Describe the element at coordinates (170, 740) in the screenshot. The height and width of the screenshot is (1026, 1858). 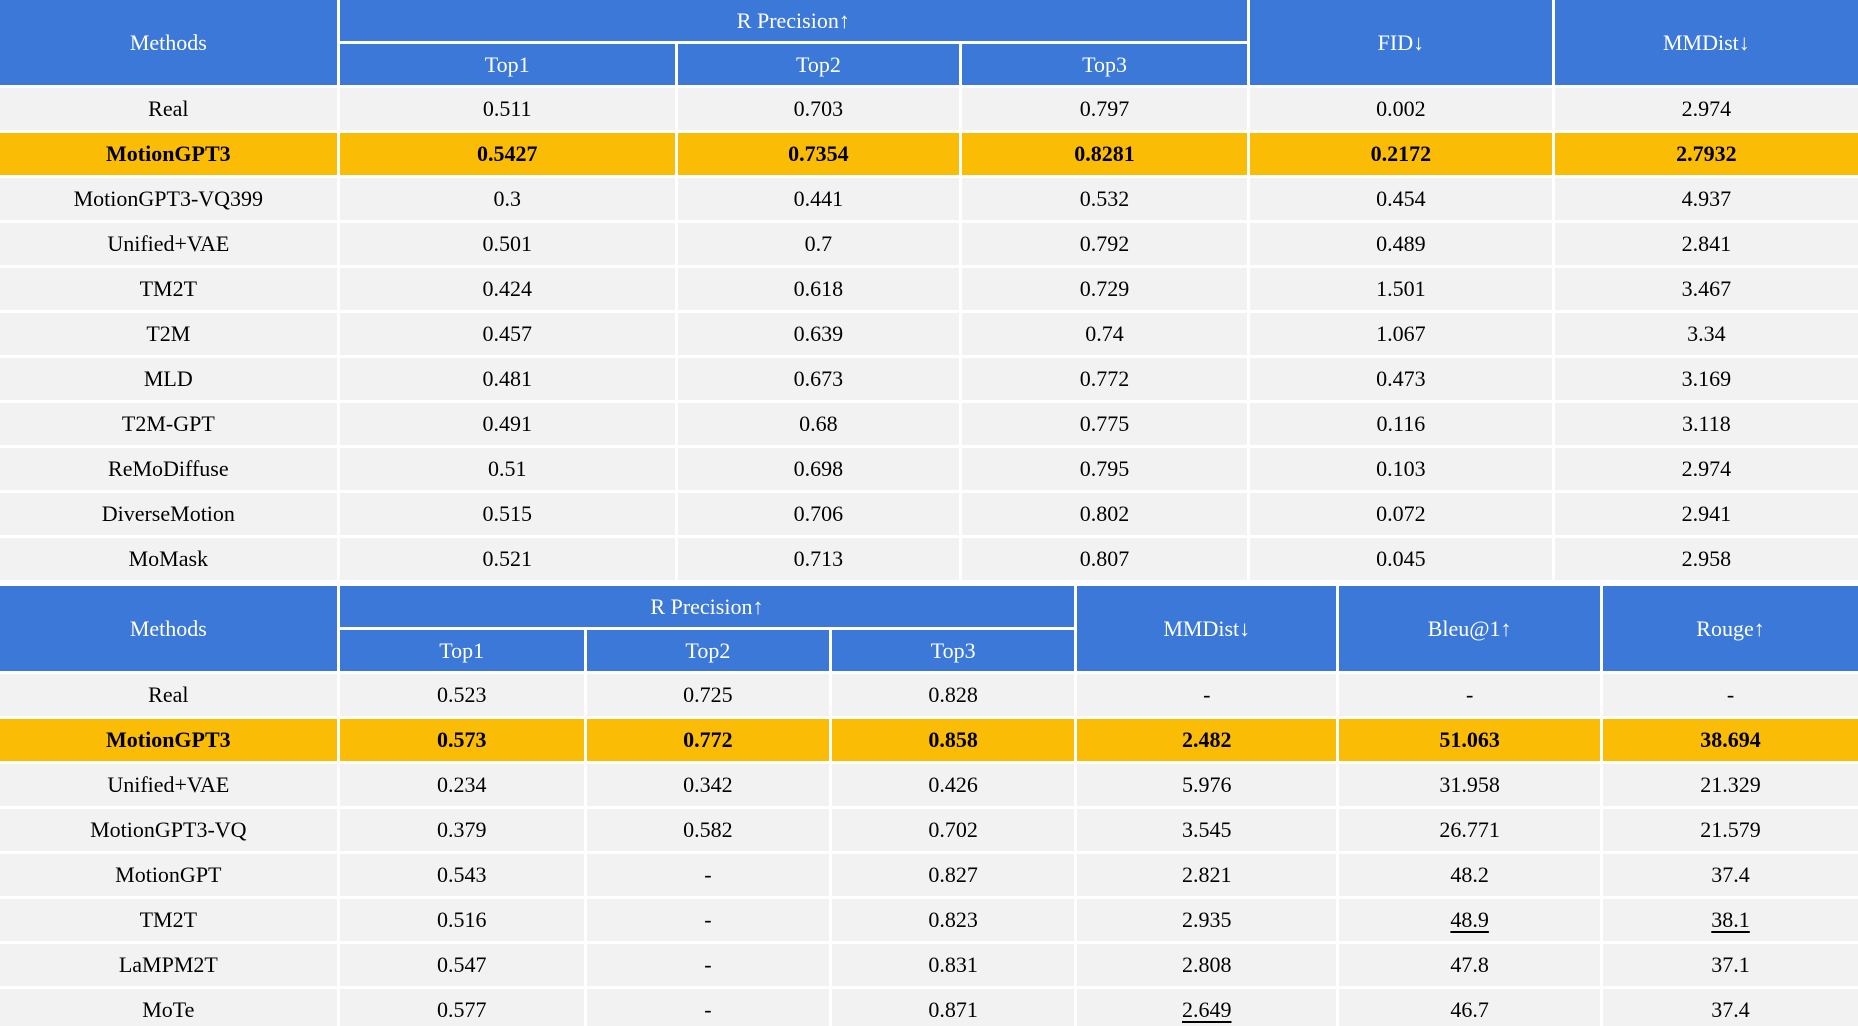
I see `method-name-cell: MotionGPT3` at that location.